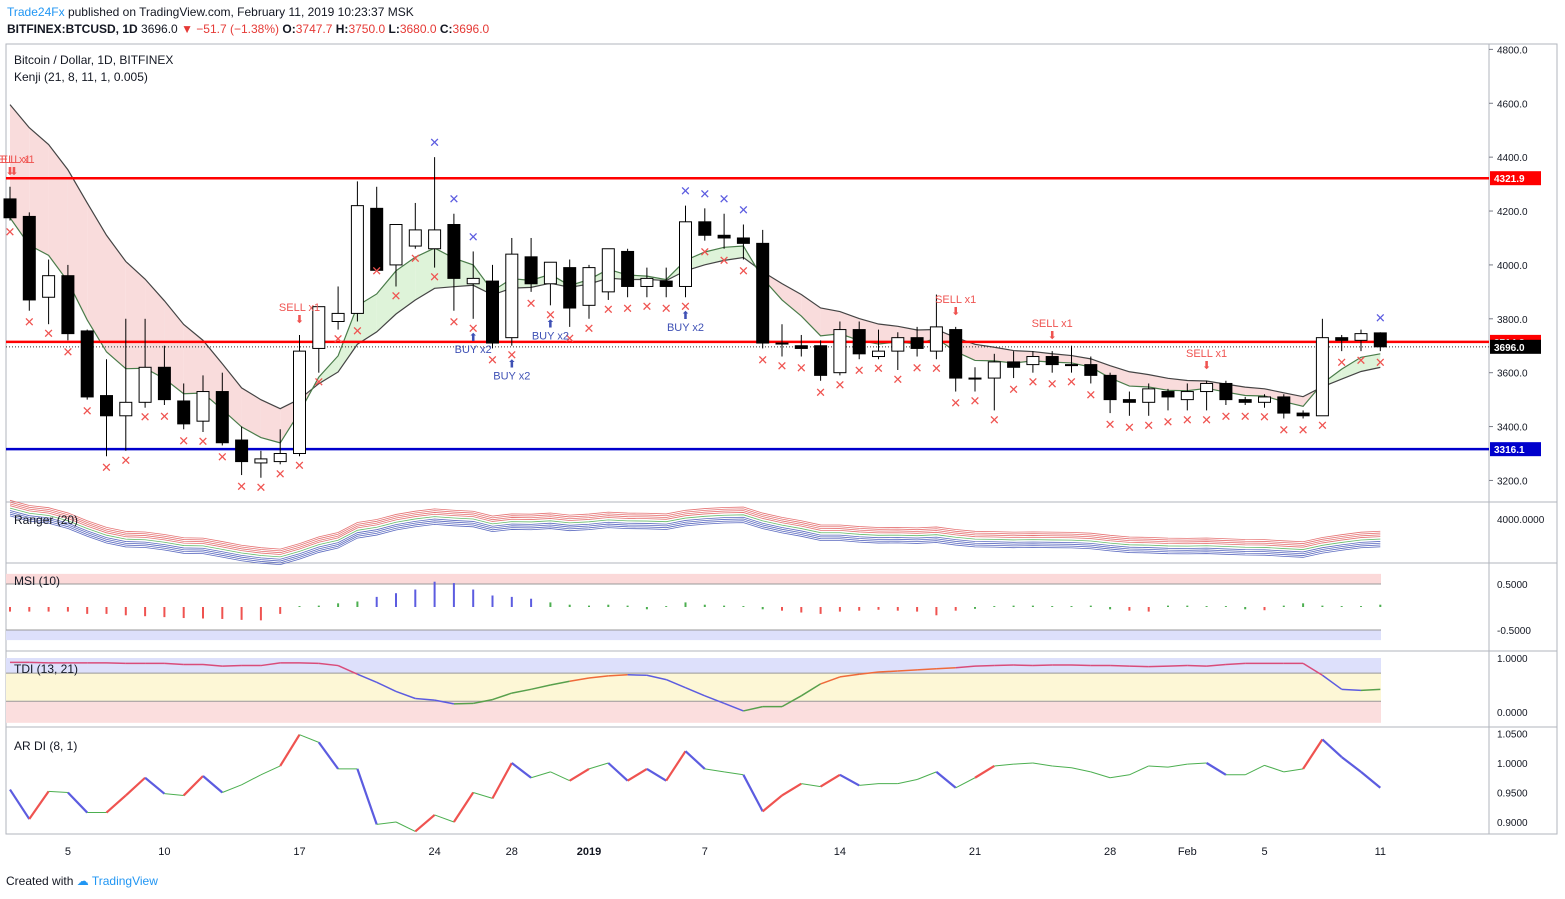 The width and height of the screenshot is (1565, 899). What do you see at coordinates (1512, 320) in the screenshot?
I see `y-tick-label: 3800.0` at bounding box center [1512, 320].